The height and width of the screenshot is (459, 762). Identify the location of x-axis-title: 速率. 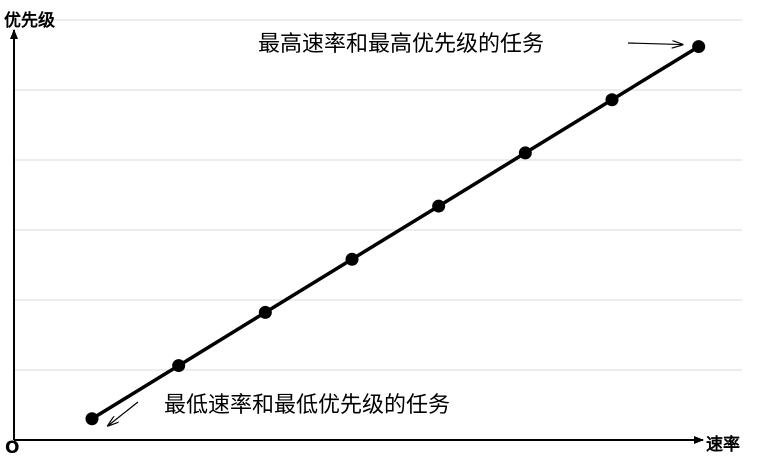
(723, 444).